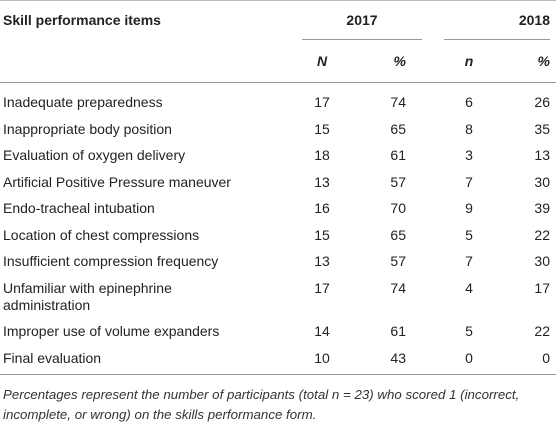 Image resolution: width=556 pixels, height=431 pixels. What do you see at coordinates (469, 155) in the screenshot?
I see `count: 3` at bounding box center [469, 155].